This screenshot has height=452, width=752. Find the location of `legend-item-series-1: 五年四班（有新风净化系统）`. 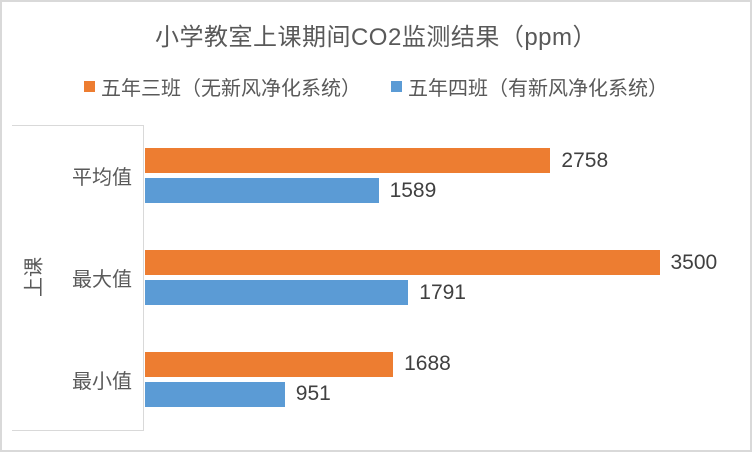

legend-item-series-1: 五年四班（有新风净化系统） is located at coordinates (529, 86).